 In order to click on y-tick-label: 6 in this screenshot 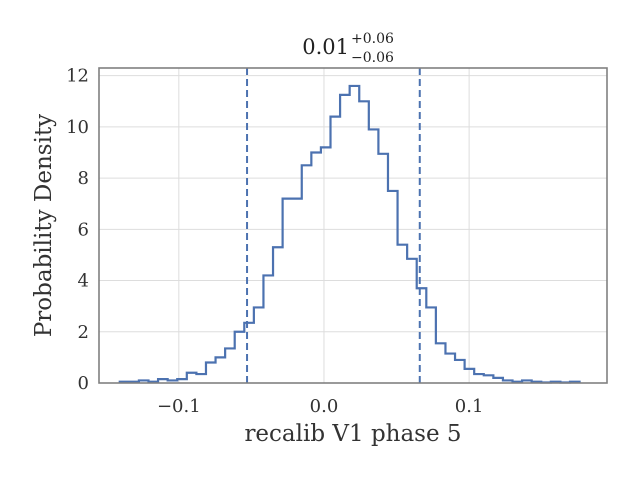, I will do `click(83, 229)`.